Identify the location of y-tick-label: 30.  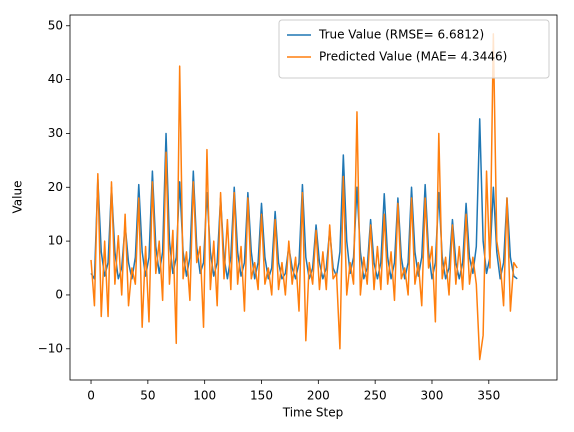
(55, 133).